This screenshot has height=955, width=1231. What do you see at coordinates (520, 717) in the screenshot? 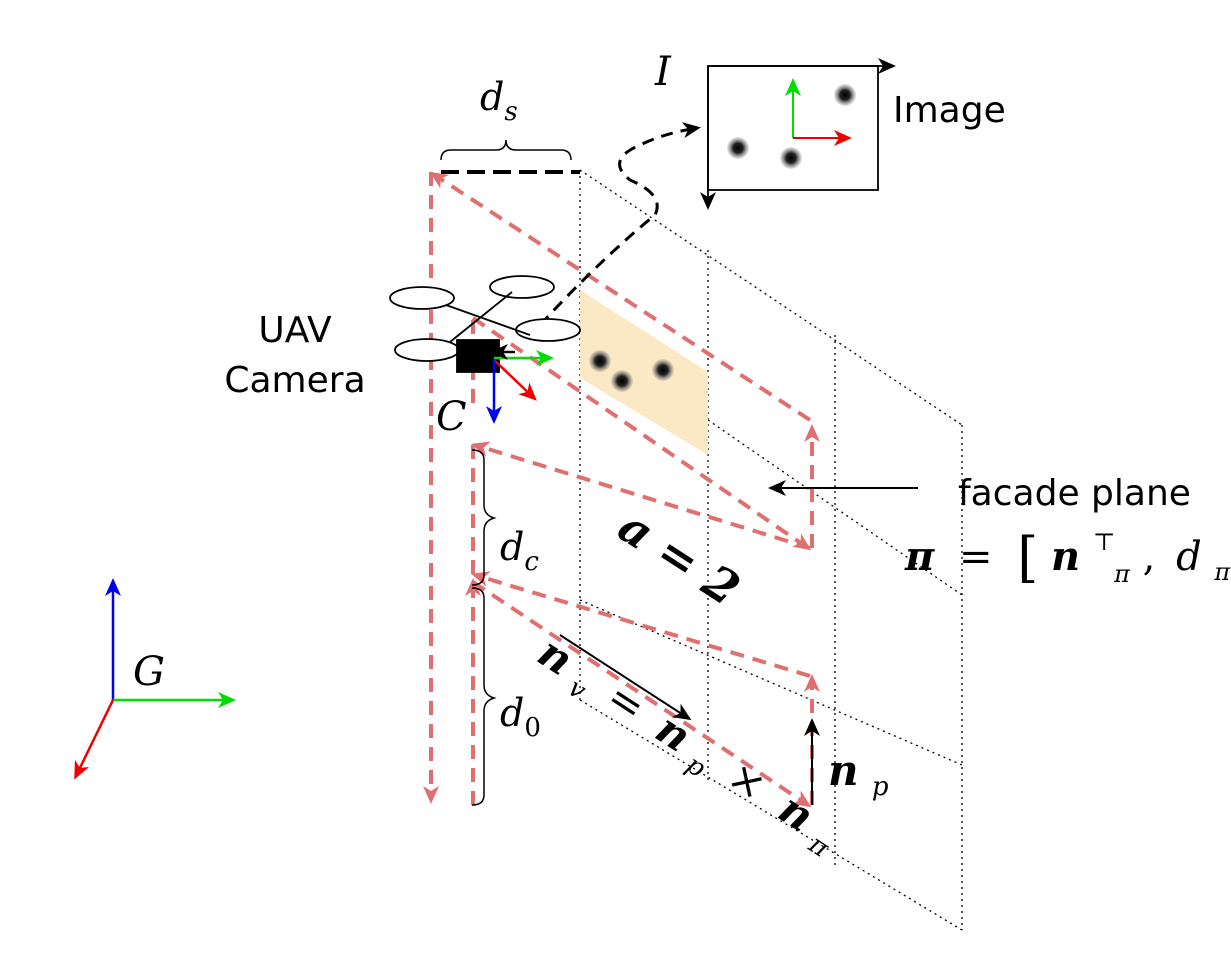
I see `d0-label: d0` at bounding box center [520, 717].